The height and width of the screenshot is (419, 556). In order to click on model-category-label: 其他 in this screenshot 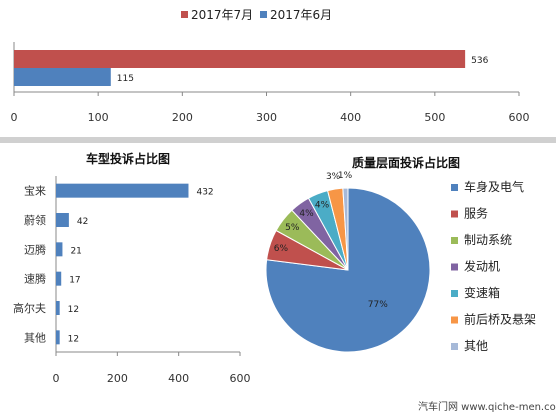, I will do `click(35, 337)`.